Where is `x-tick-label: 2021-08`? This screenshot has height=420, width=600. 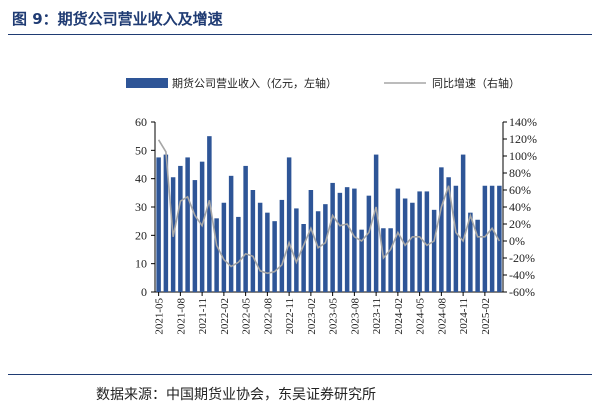 x-tick-label: 2021-08 is located at coordinates (181, 316).